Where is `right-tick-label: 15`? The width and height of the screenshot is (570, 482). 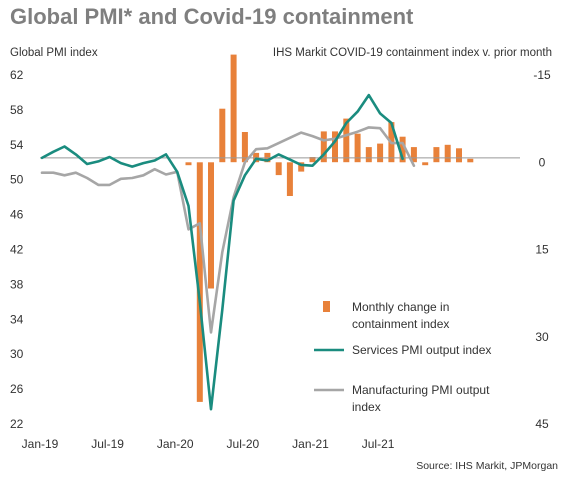
right-tick-label: 15 is located at coordinates (542, 250).